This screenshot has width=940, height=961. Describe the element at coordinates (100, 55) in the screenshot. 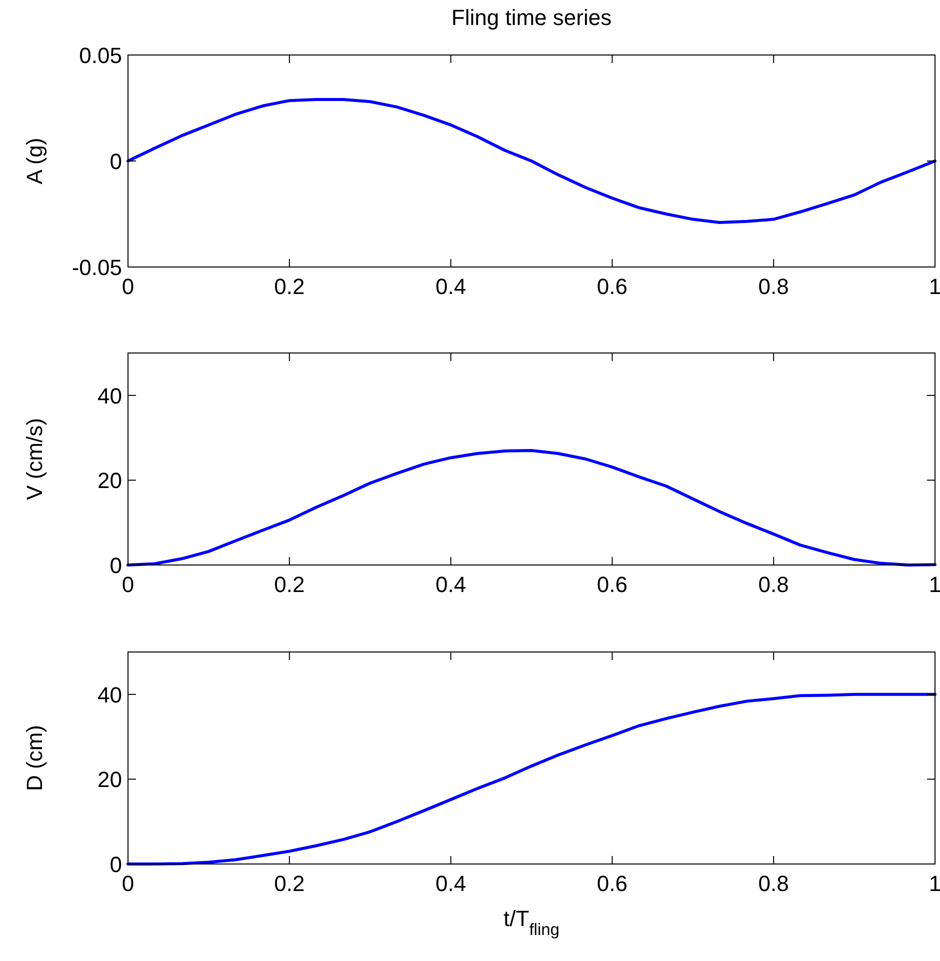

I see `y-tick-label: 0.05` at that location.